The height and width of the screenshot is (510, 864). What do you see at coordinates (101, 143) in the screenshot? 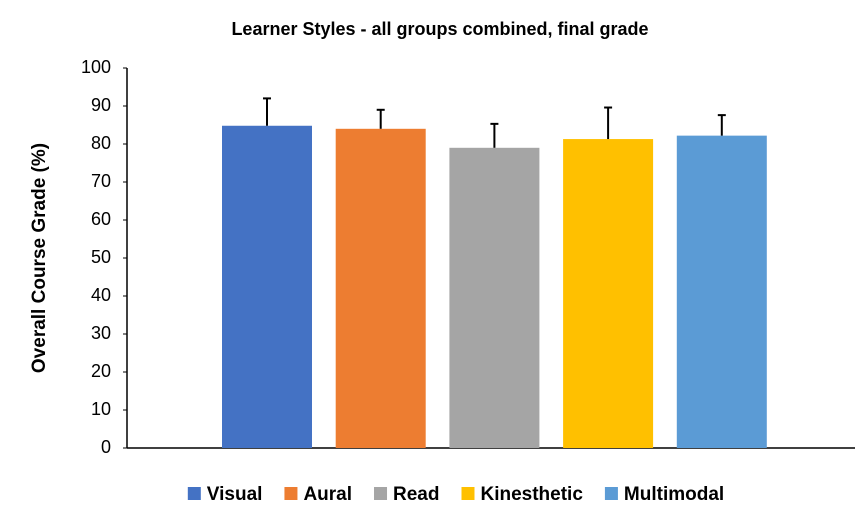
I see `y-tick-label: 80` at bounding box center [101, 143].